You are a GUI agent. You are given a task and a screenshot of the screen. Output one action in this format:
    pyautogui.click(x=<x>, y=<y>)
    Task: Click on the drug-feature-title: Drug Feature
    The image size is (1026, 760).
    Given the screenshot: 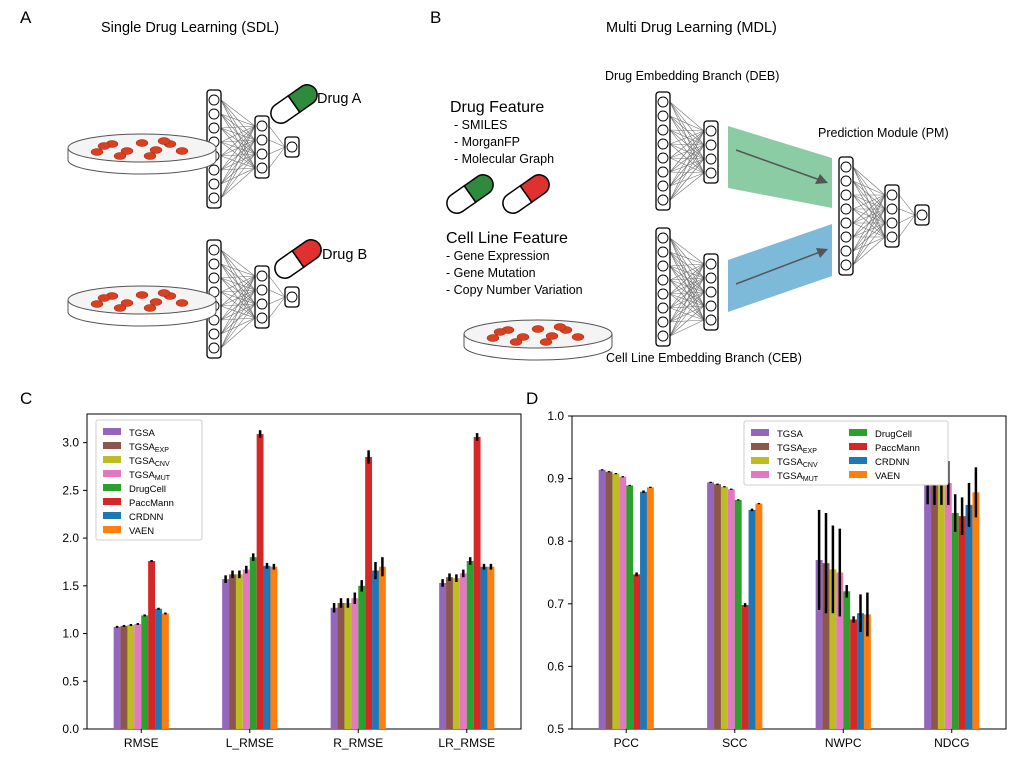 What is the action you would take?
    pyautogui.click(x=497, y=107)
    